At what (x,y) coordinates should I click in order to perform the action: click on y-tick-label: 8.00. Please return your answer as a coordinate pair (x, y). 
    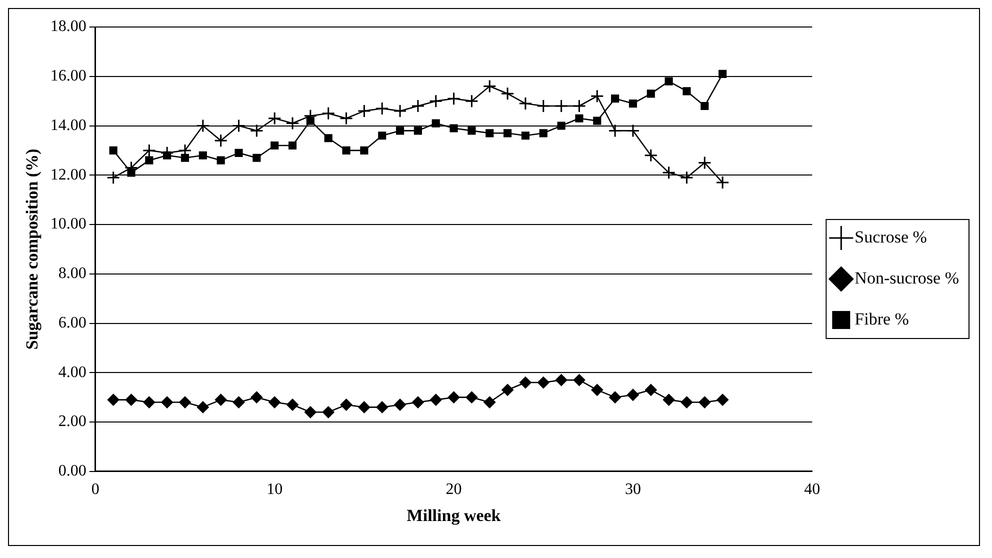
    Looking at the image, I should click on (72, 273).